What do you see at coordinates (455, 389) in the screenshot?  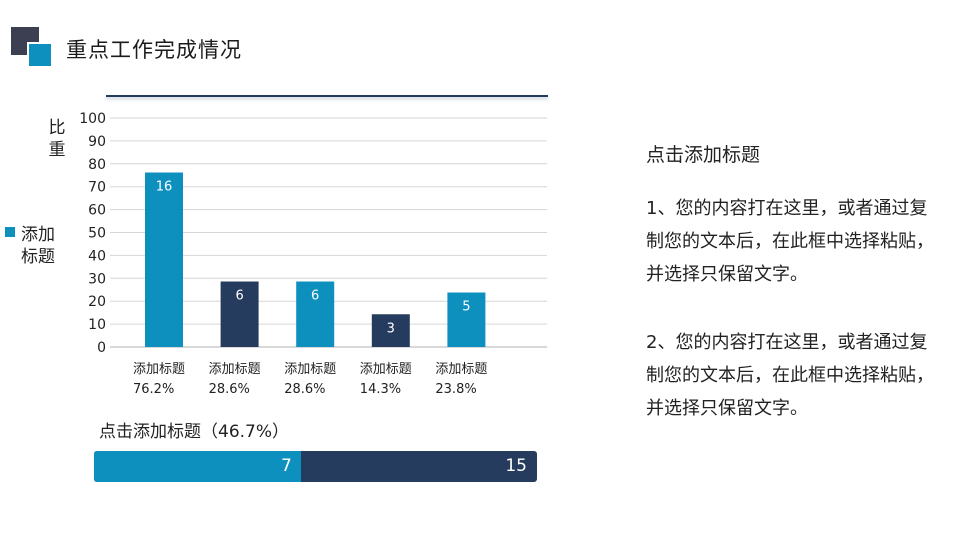 I see `x-category-percent: 23.8%` at bounding box center [455, 389].